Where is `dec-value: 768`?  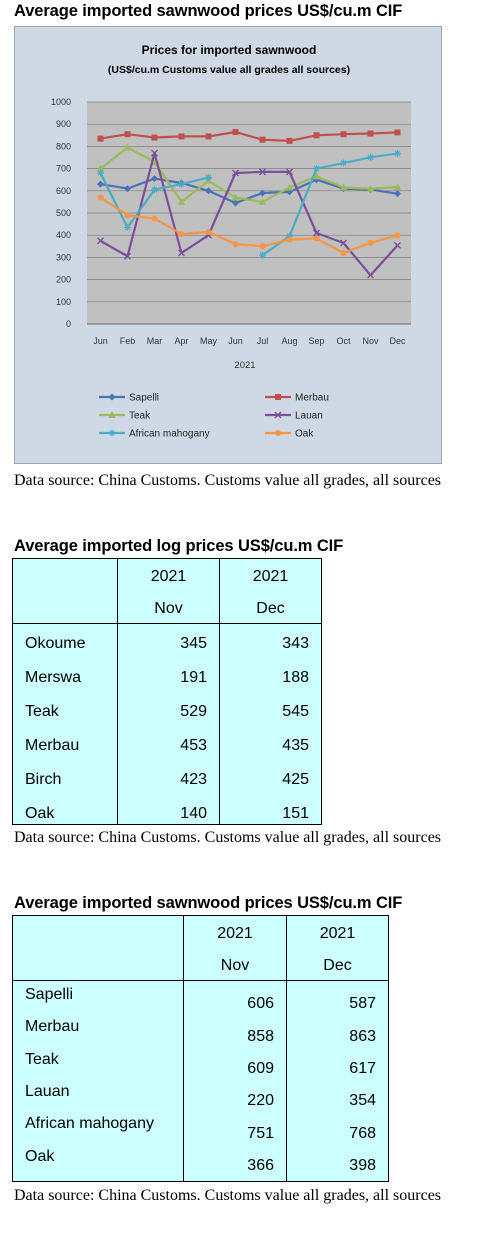 dec-value: 768 is located at coordinates (362, 1133).